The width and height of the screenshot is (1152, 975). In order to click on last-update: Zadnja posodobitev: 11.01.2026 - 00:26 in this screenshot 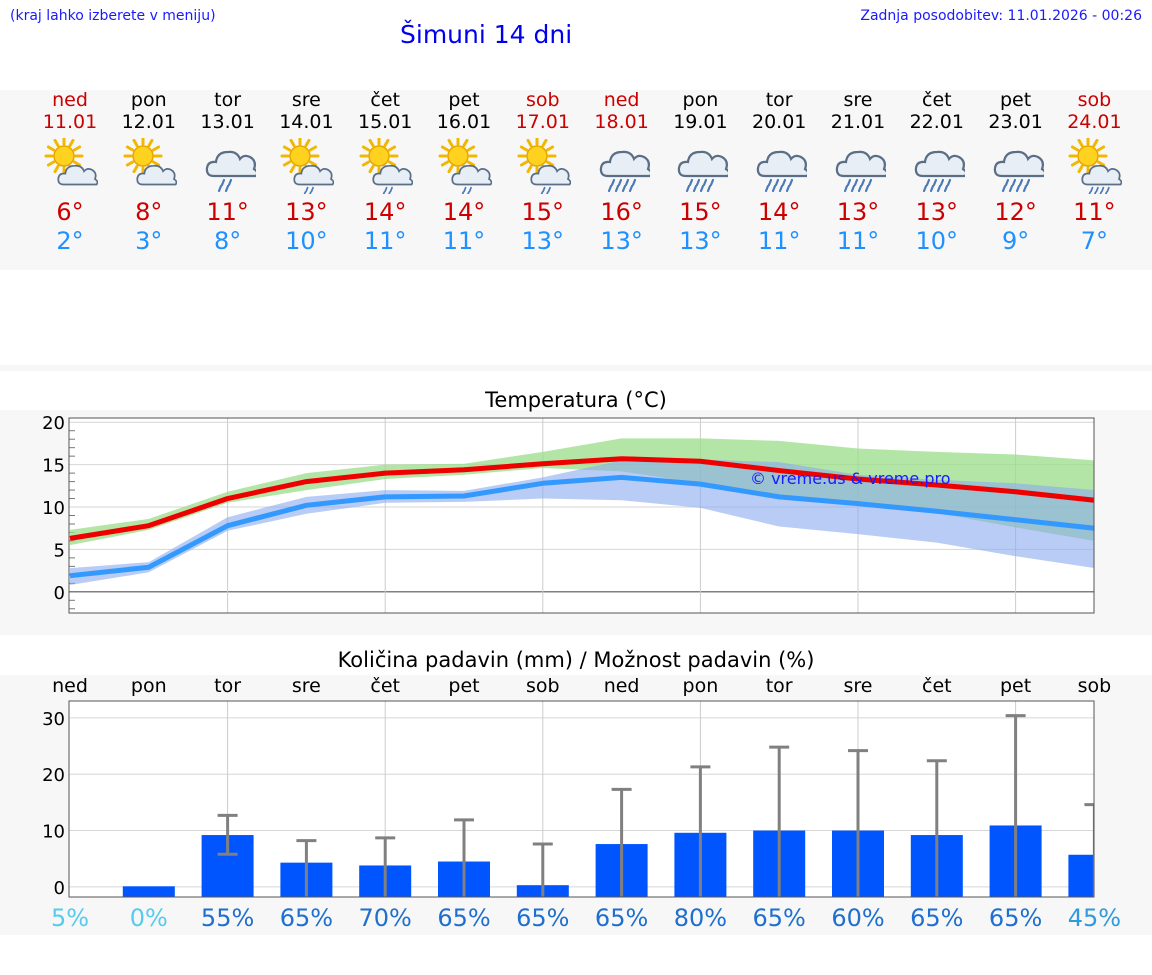, I will do `click(1001, 16)`.